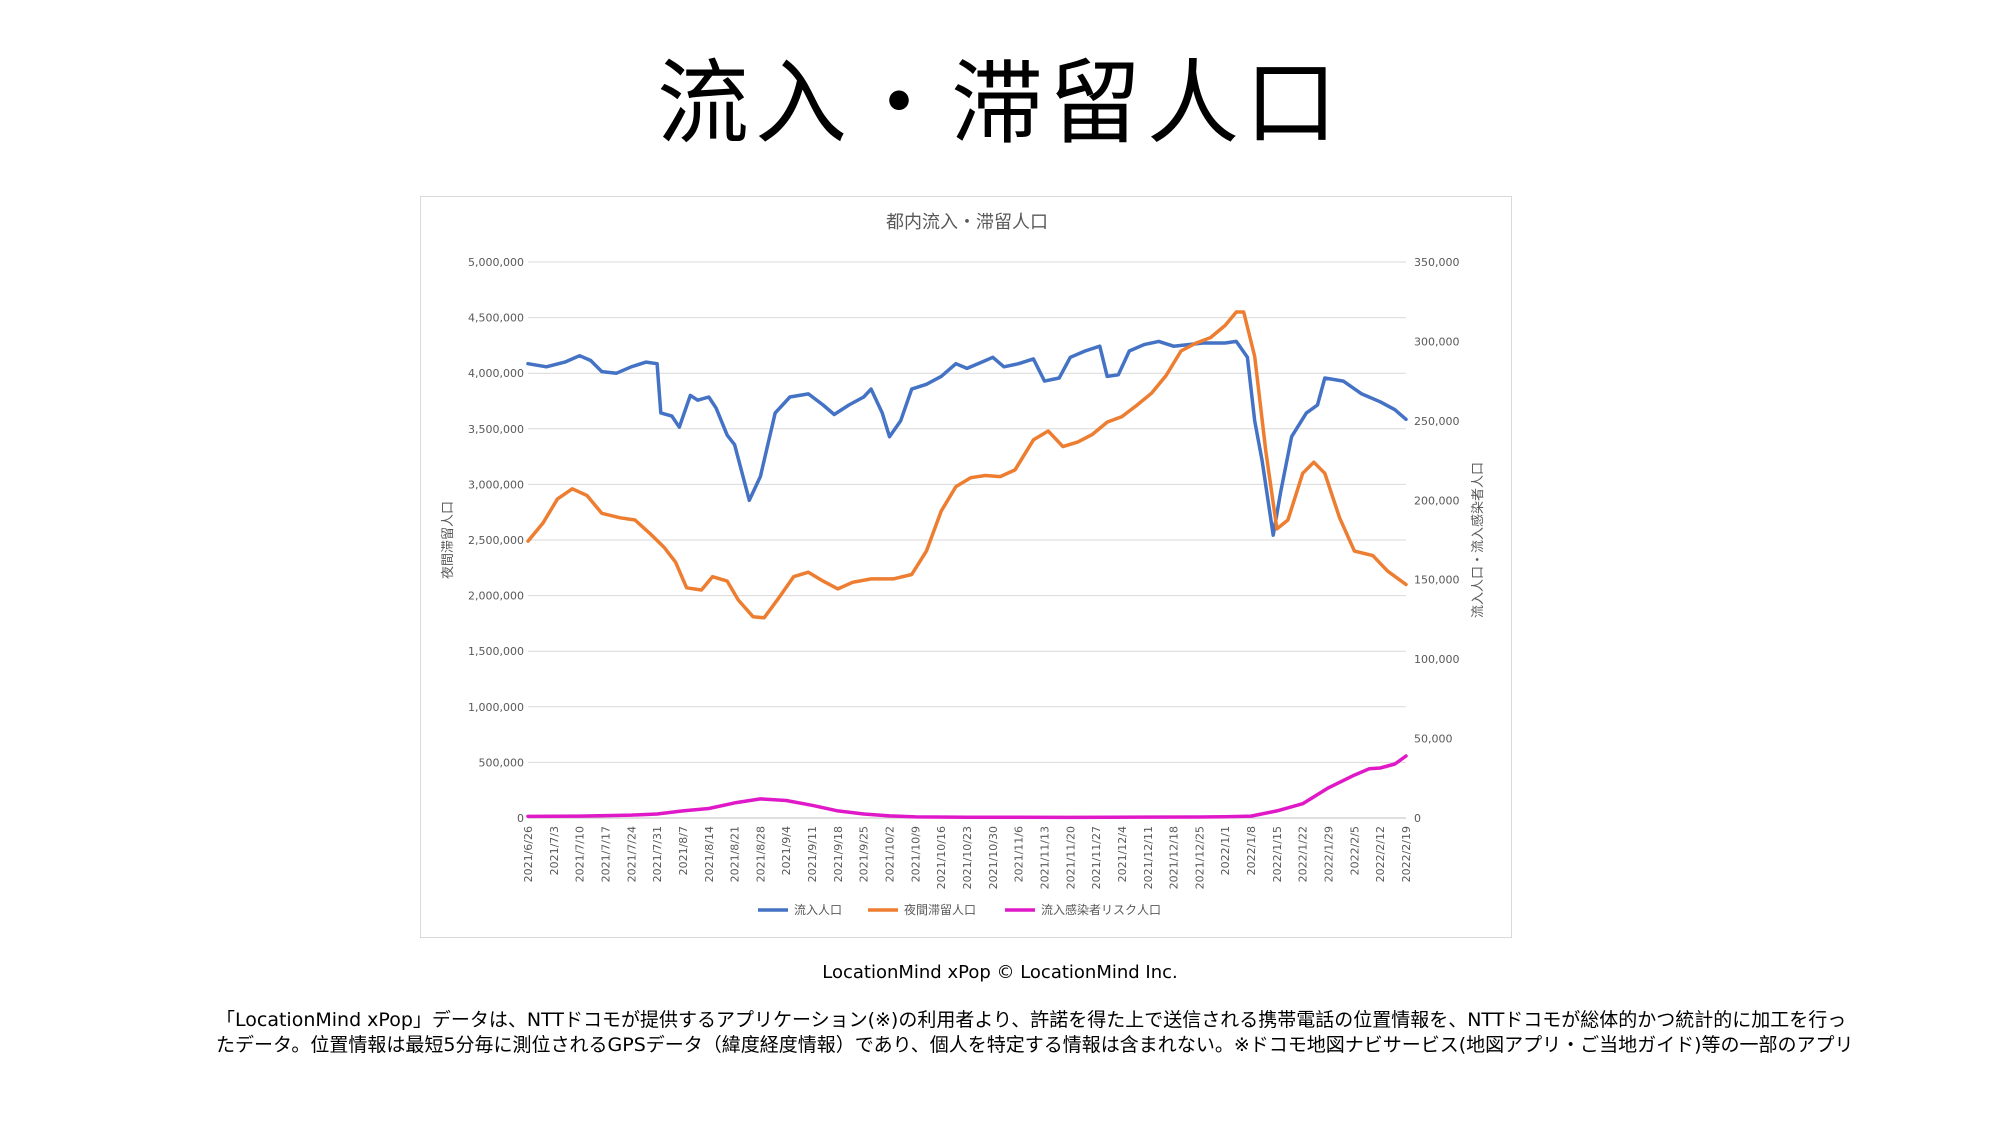 The height and width of the screenshot is (1125, 2000). What do you see at coordinates (941, 857) in the screenshot?
I see `x-tick-label: 2021/10/16` at bounding box center [941, 857].